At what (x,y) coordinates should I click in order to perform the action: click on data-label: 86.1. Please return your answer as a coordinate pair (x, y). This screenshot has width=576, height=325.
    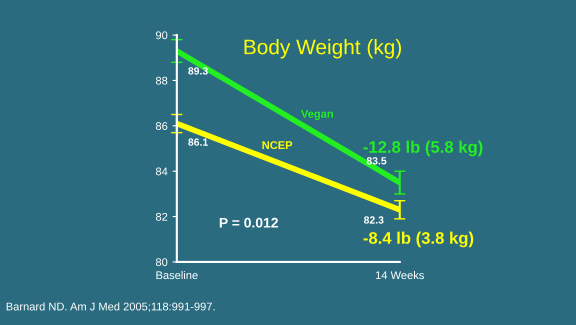
    Looking at the image, I should click on (198, 142).